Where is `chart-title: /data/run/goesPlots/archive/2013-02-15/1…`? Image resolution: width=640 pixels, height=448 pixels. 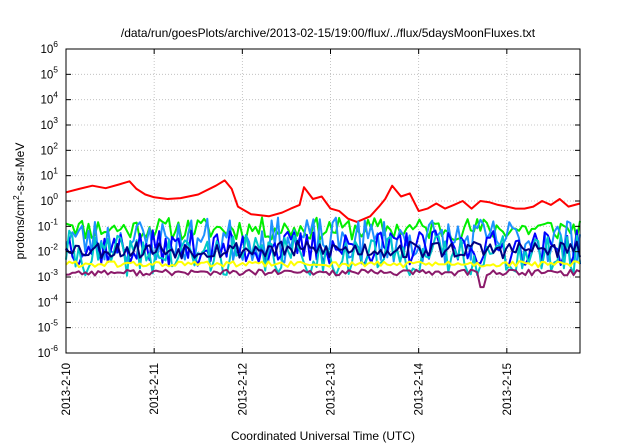 chart-title: /data/run/goesPlots/archive/2013-02-15/1… is located at coordinates (328, 33).